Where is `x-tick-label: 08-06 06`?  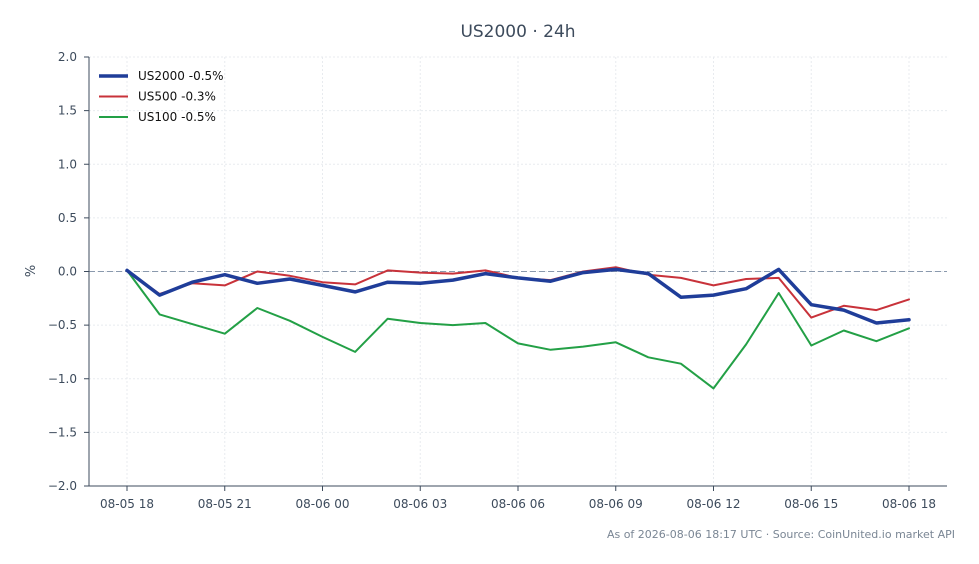
x-tick-label: 08-06 06 is located at coordinates (518, 504).